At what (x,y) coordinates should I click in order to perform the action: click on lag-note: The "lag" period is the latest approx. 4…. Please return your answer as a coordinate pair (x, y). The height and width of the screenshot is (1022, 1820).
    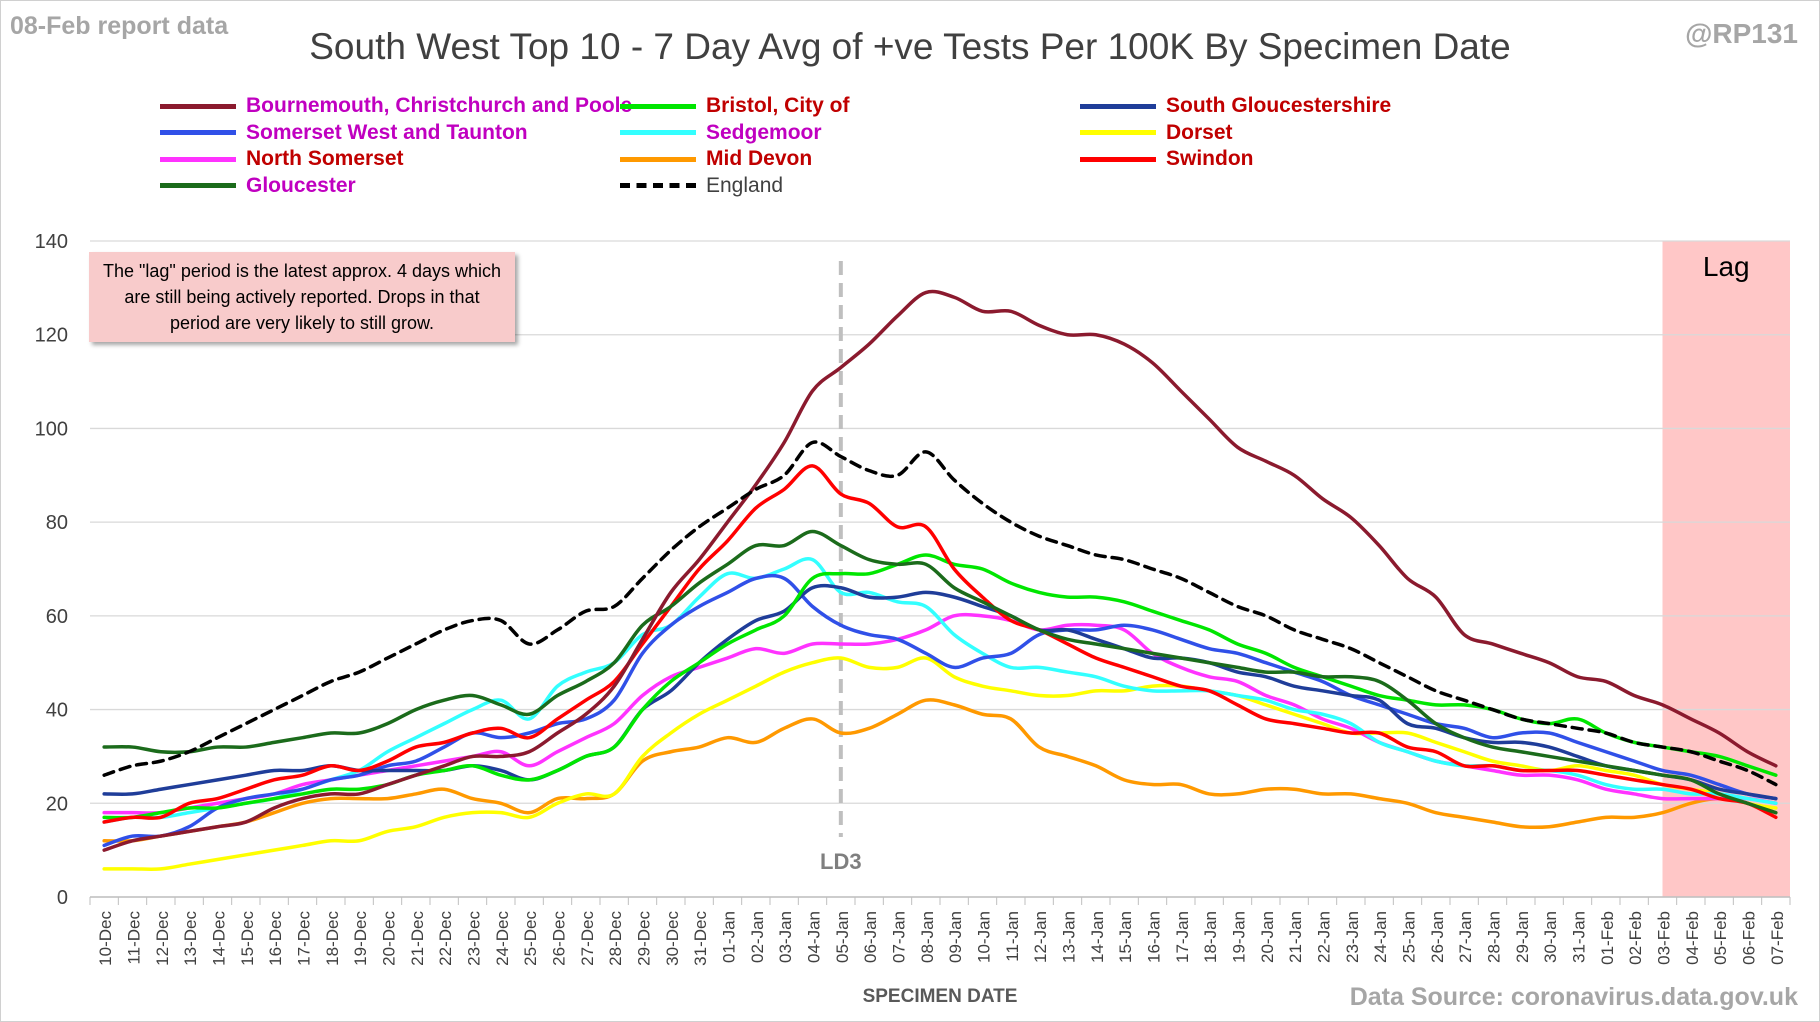
    Looking at the image, I should click on (302, 297).